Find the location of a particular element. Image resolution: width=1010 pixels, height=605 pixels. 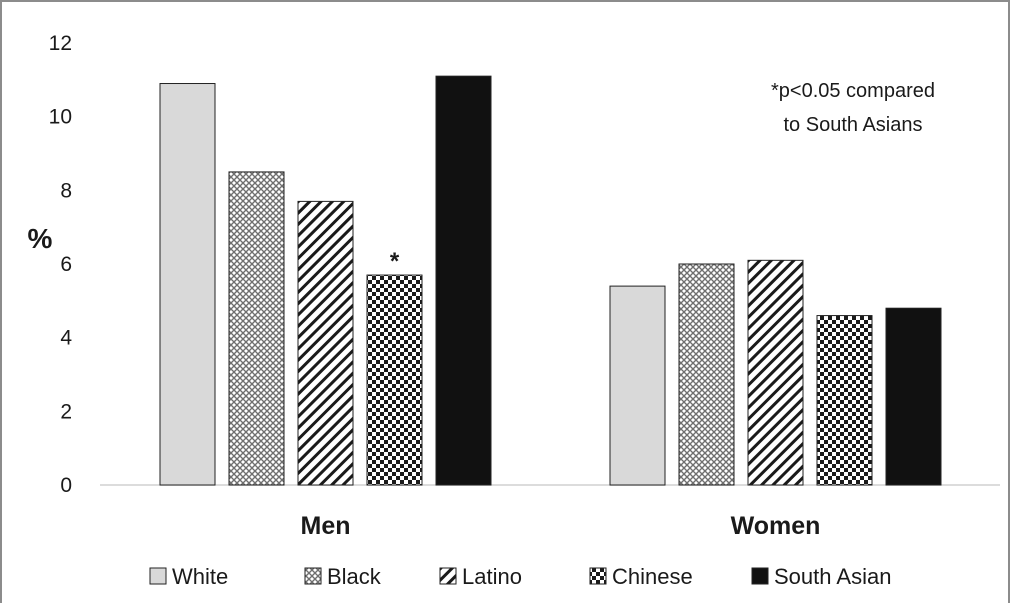

legend-item-white: White is located at coordinates (188, 576).